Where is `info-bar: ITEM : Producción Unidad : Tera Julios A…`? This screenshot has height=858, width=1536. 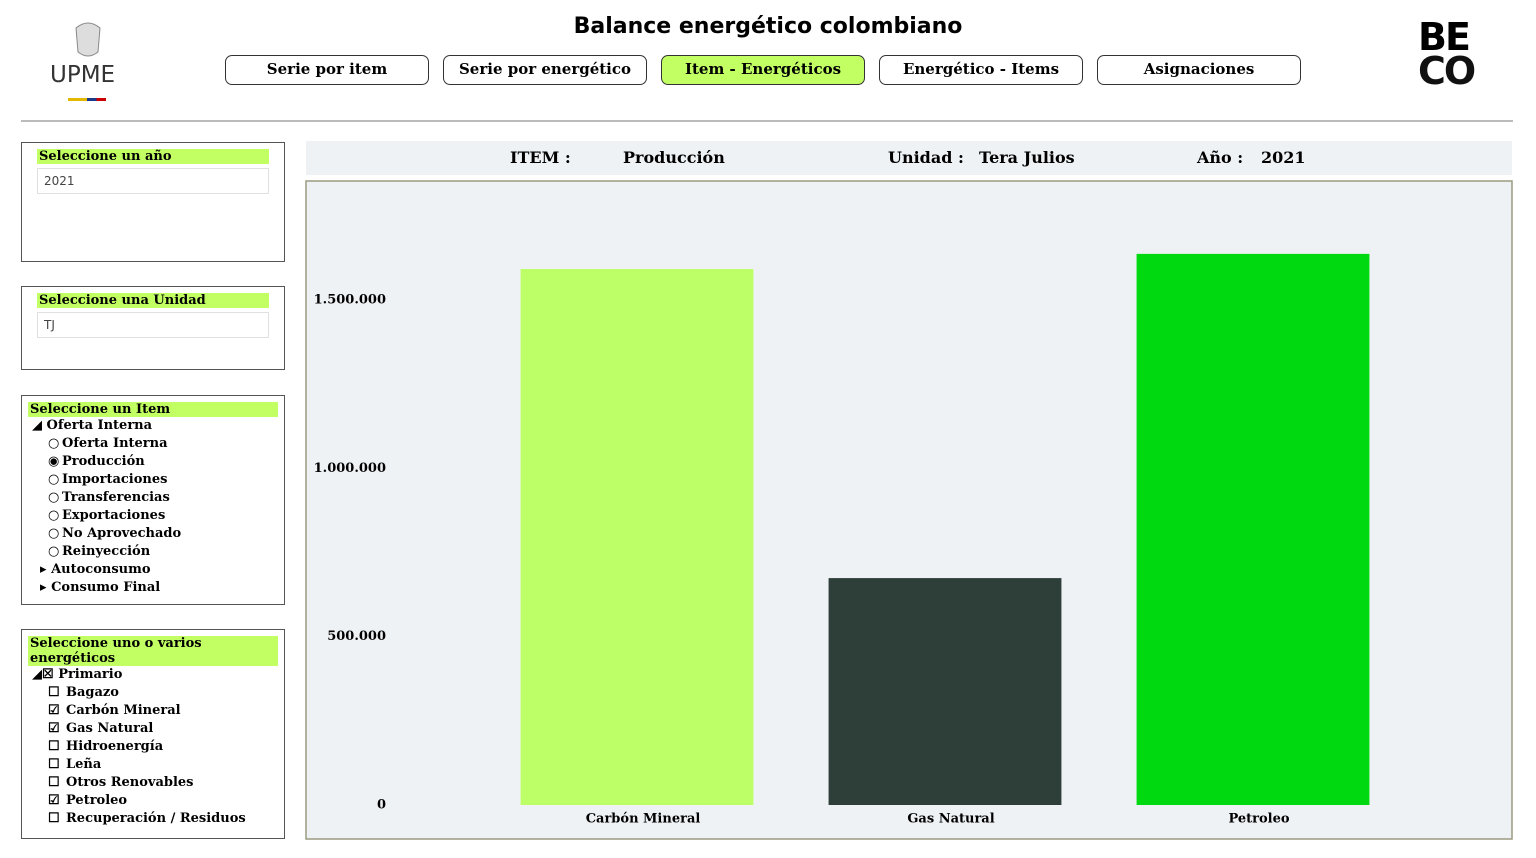
info-bar: ITEM : Producción Unidad : Tera Julios A… is located at coordinates (909, 158).